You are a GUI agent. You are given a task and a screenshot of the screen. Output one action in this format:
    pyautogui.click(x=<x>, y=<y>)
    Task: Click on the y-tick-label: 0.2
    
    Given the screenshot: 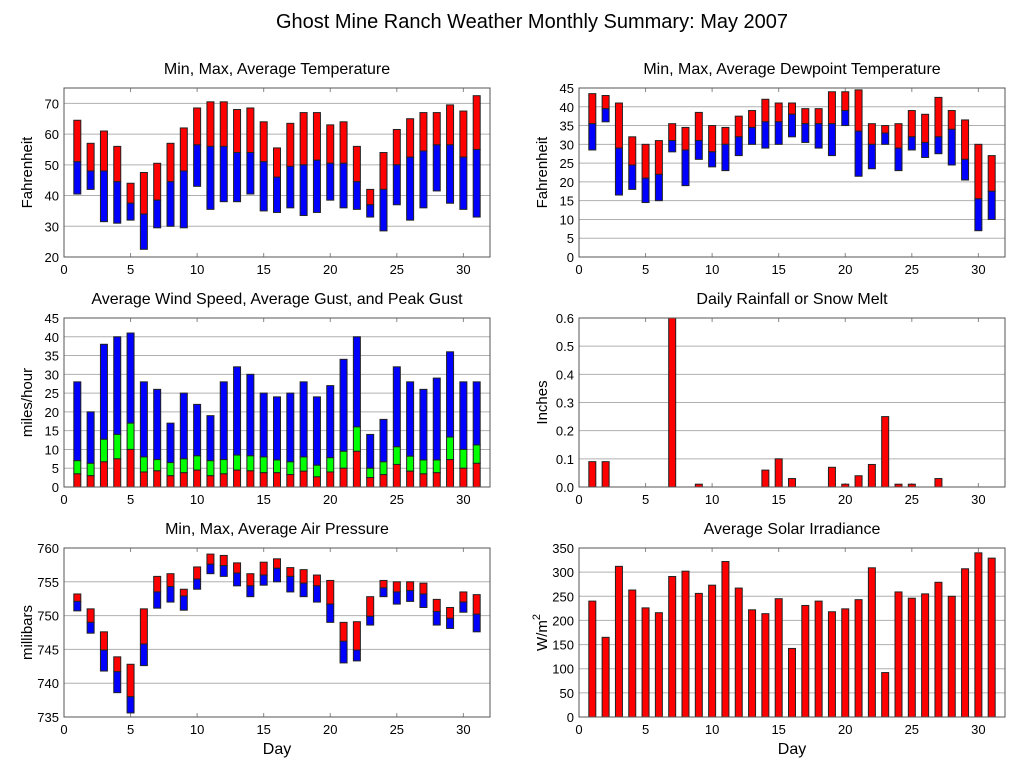 What is the action you would take?
    pyautogui.click(x=565, y=431)
    